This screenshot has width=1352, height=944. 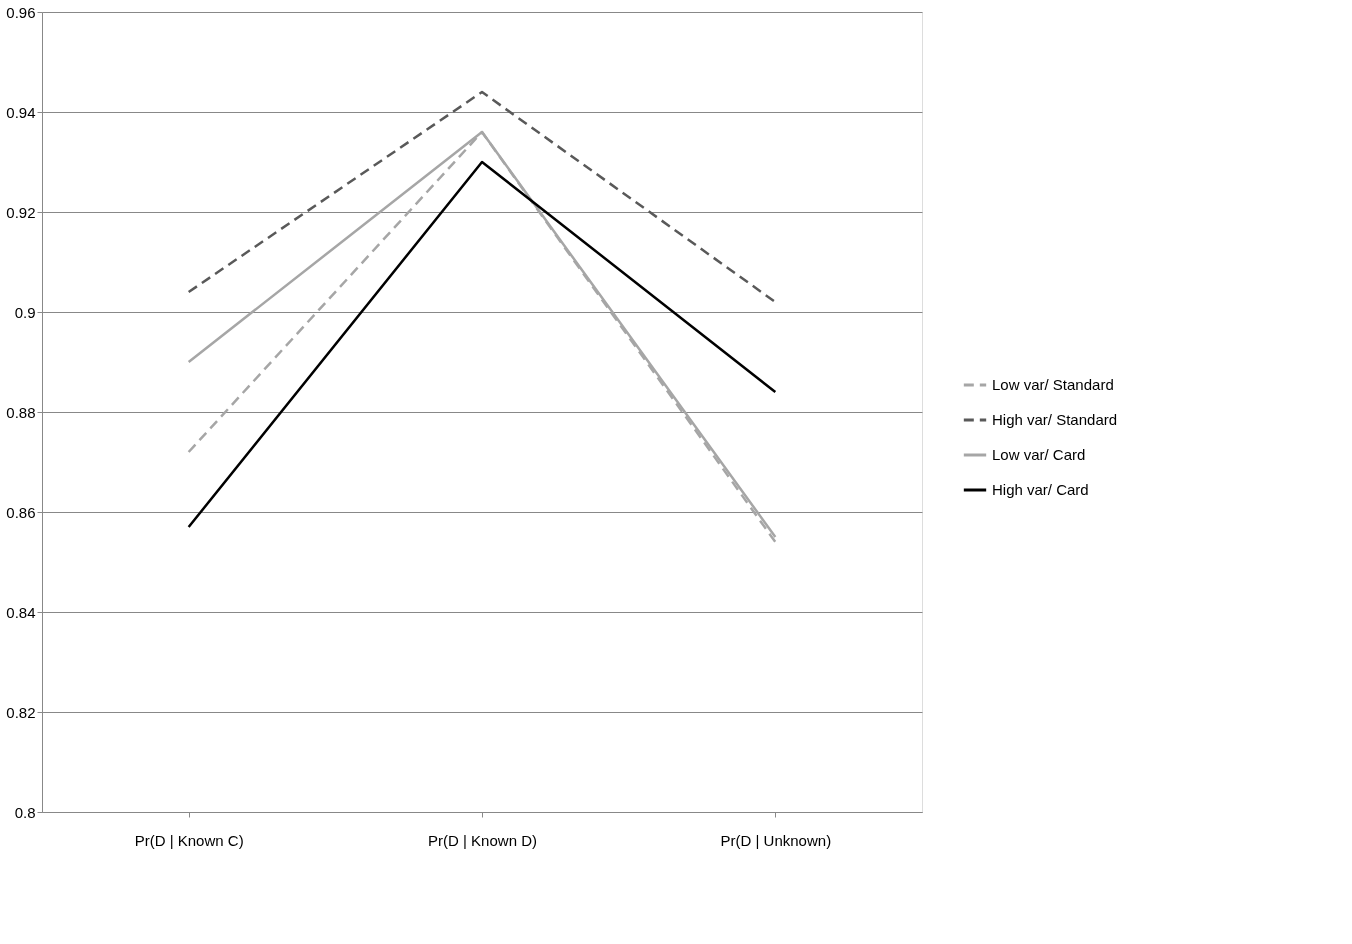 I want to click on y-tick-label: 0.92, so click(x=21, y=212).